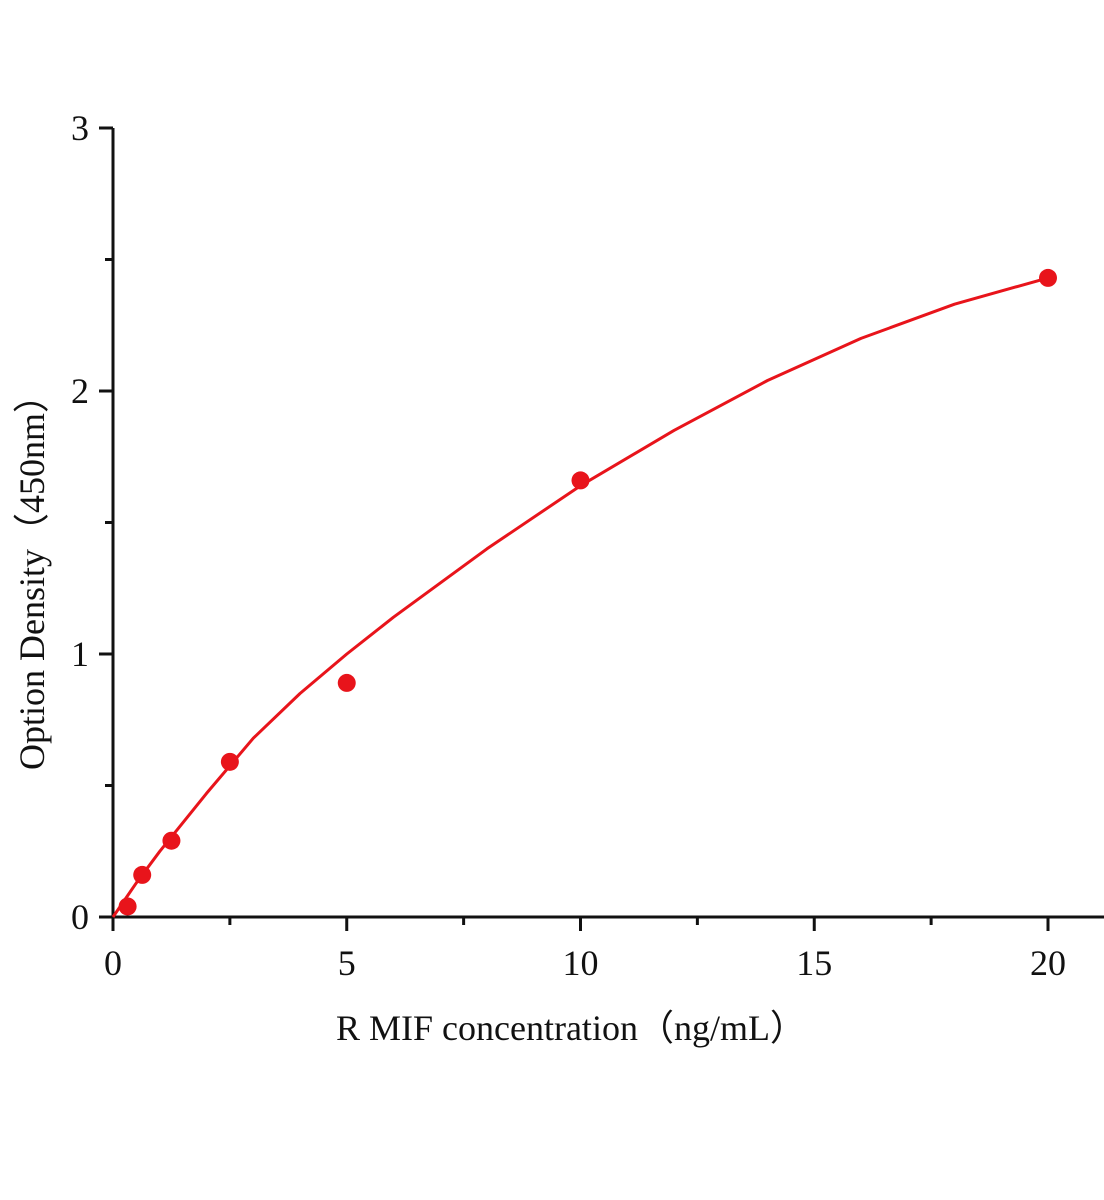 This screenshot has width=1104, height=1200. Describe the element at coordinates (32, 573) in the screenshot. I see `y-axis-label: Option Density（450nm）` at that location.